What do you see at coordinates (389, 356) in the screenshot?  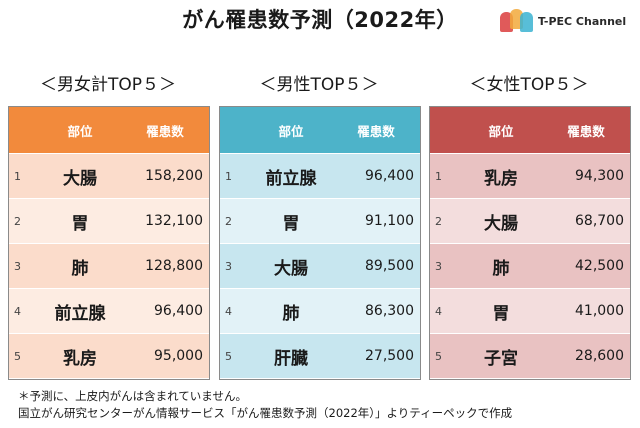 I see `count-cell: 27,500` at bounding box center [389, 356].